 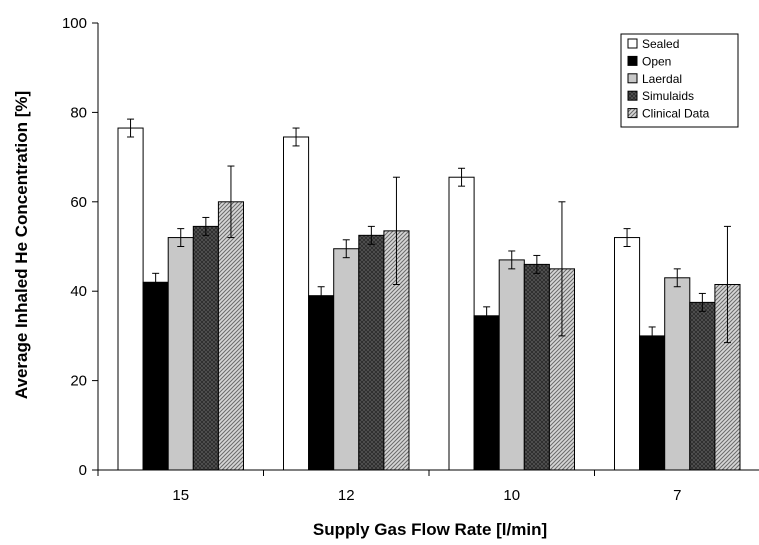 I want to click on legend-label: Simulaids, so click(x=668, y=96).